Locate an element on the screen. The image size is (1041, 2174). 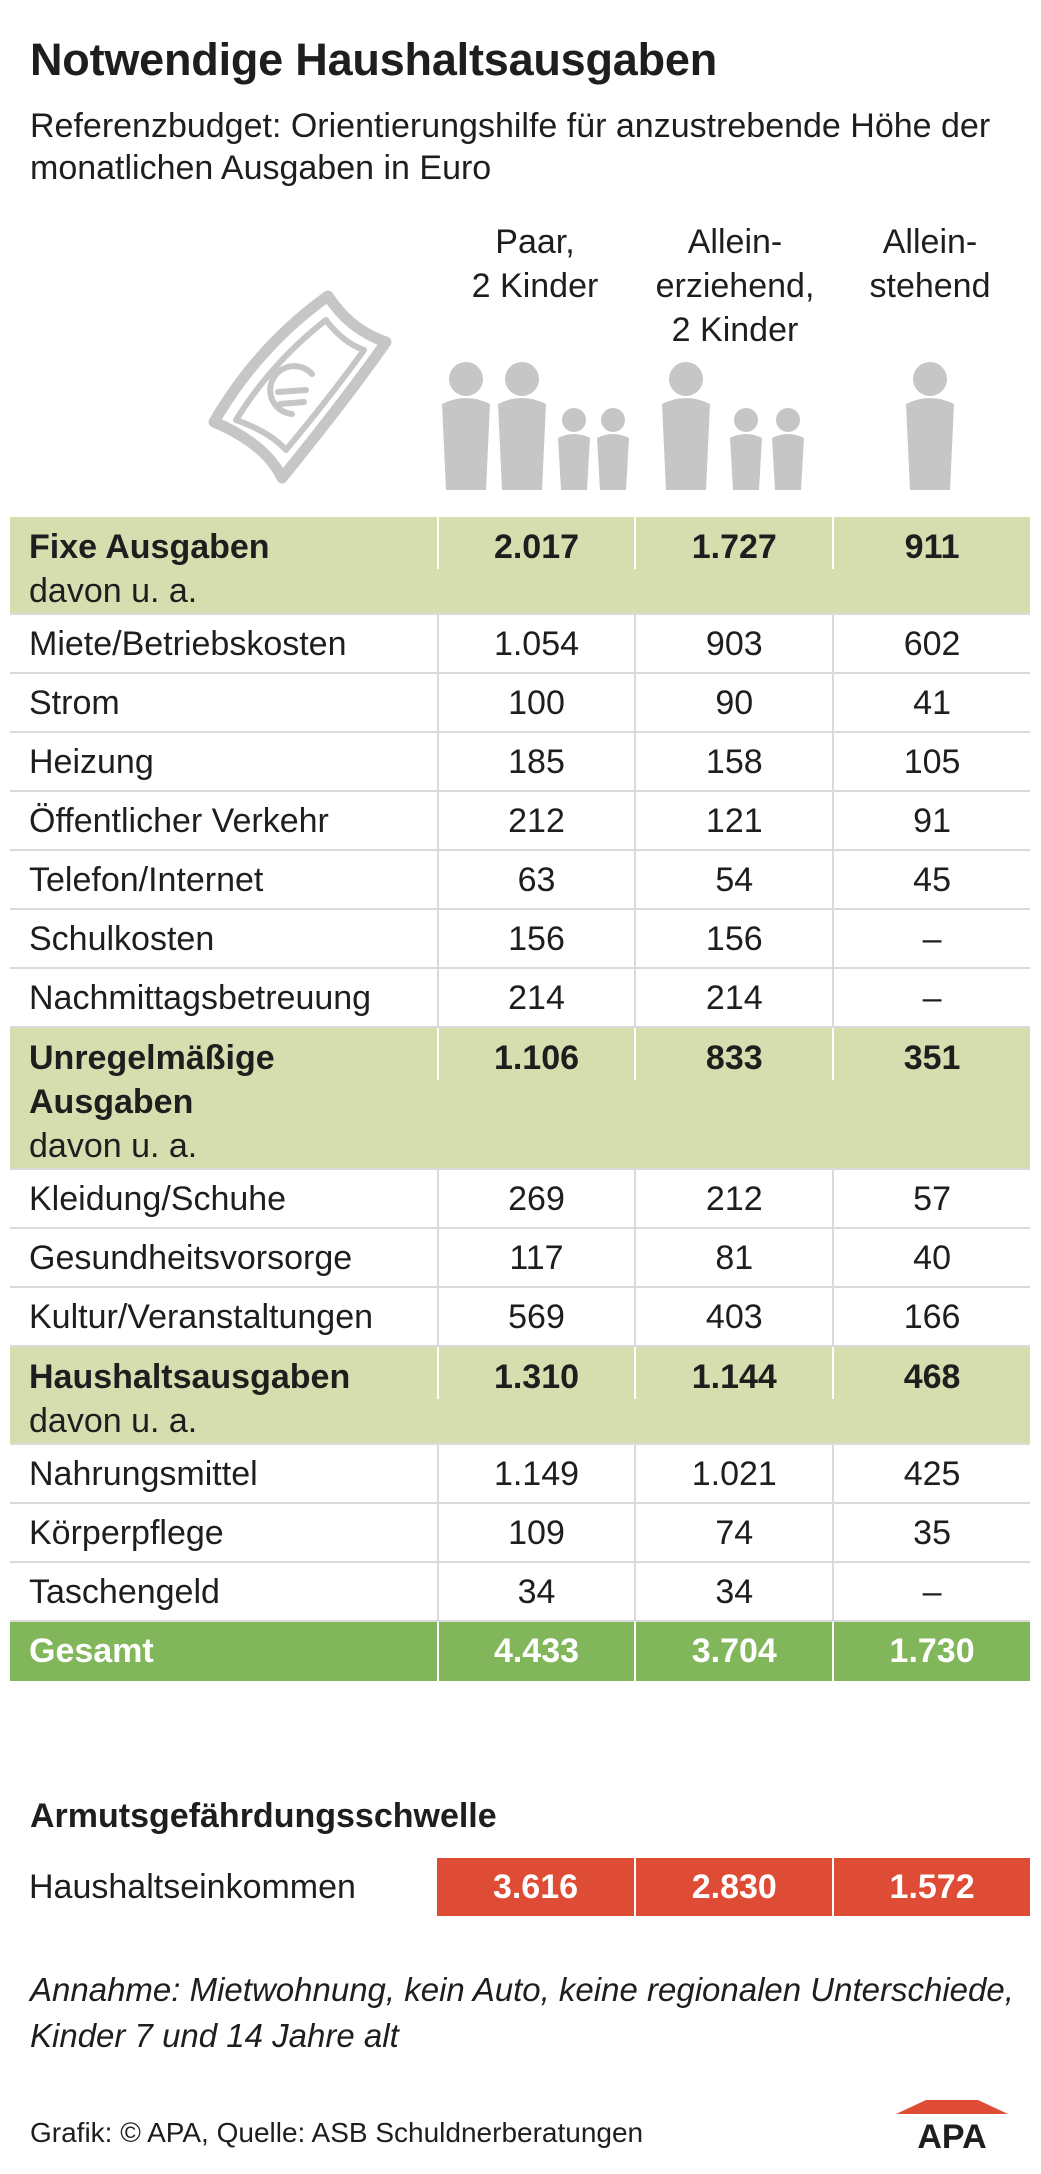
apa-logo: APA is located at coordinates (952, 2125).